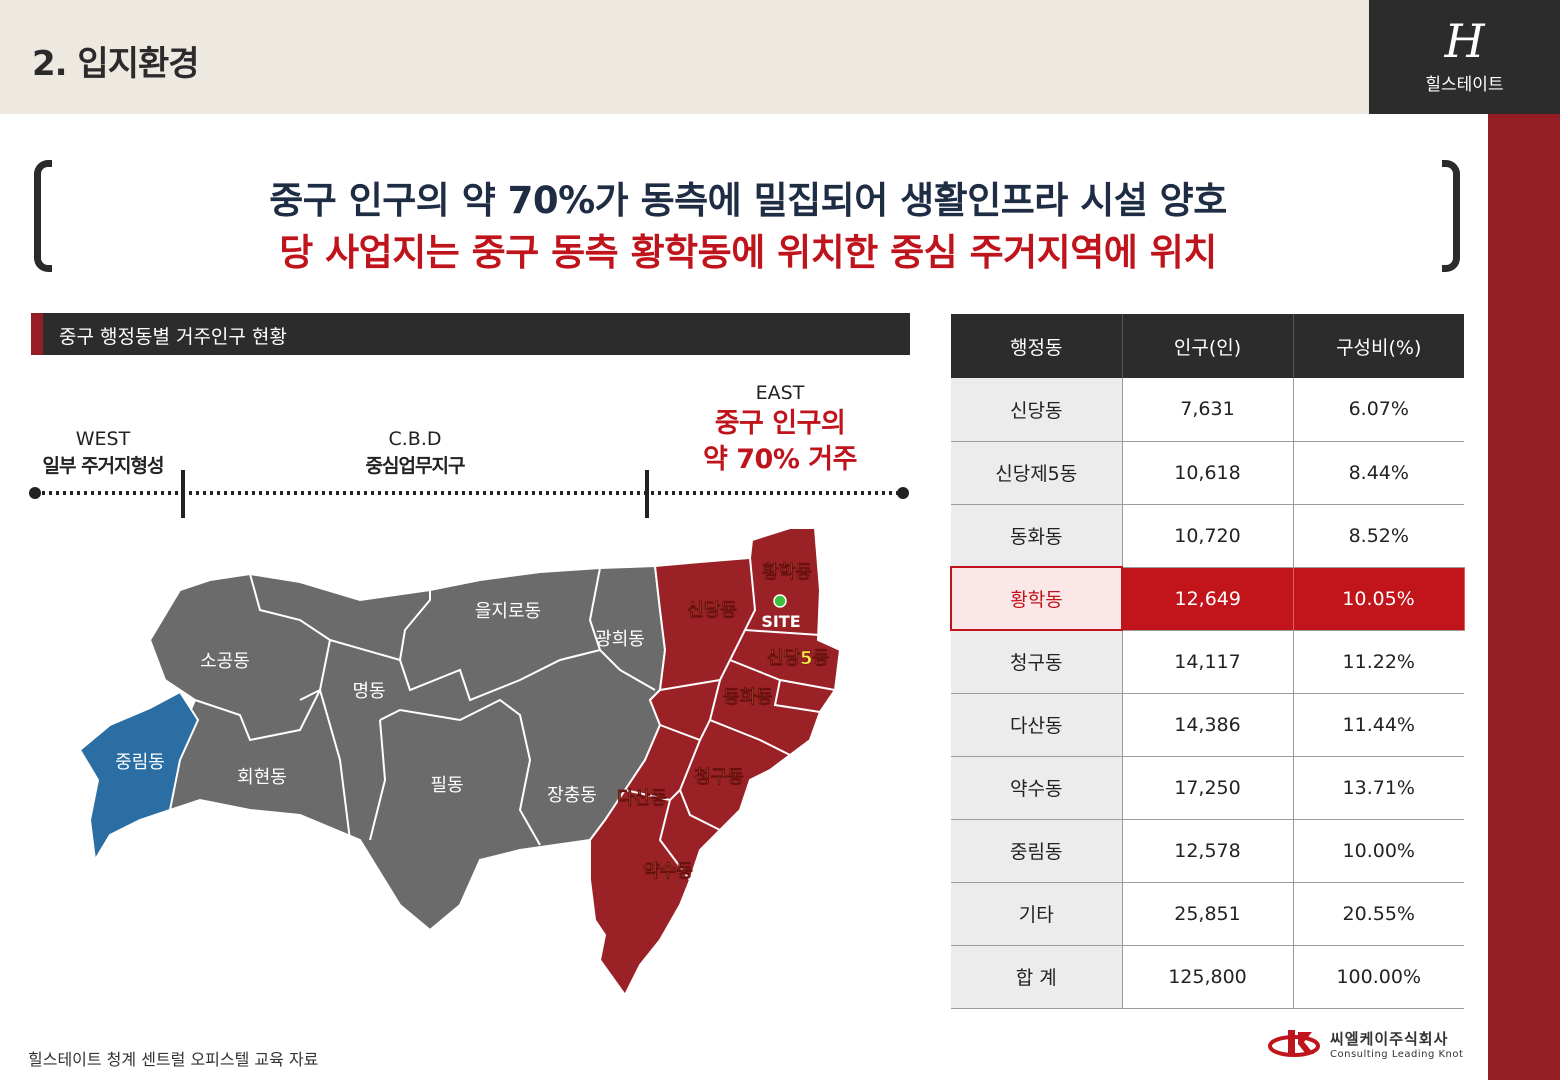 This screenshot has width=1560, height=1080. What do you see at coordinates (1378, 662) in the screenshot?
I see `cell-ratio: 11.22%` at bounding box center [1378, 662].